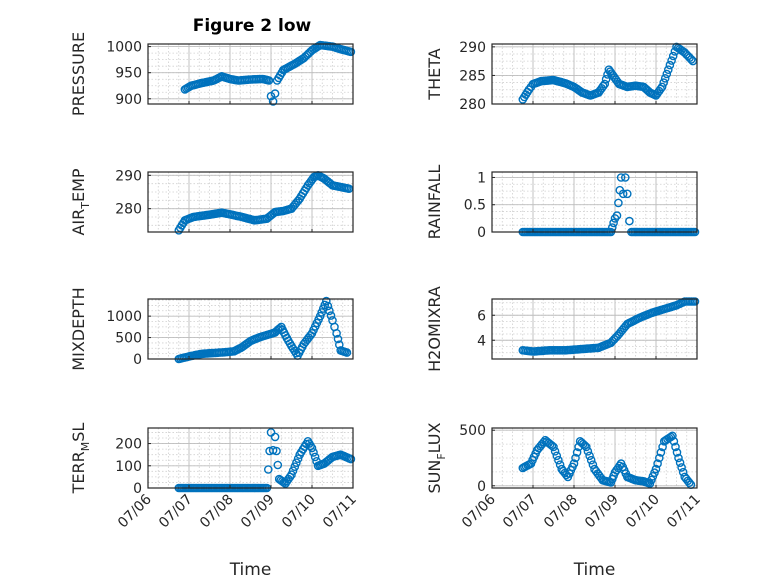  Describe the element at coordinates (78, 432) in the screenshot. I see `y-axis-label-rest: SL` at that location.